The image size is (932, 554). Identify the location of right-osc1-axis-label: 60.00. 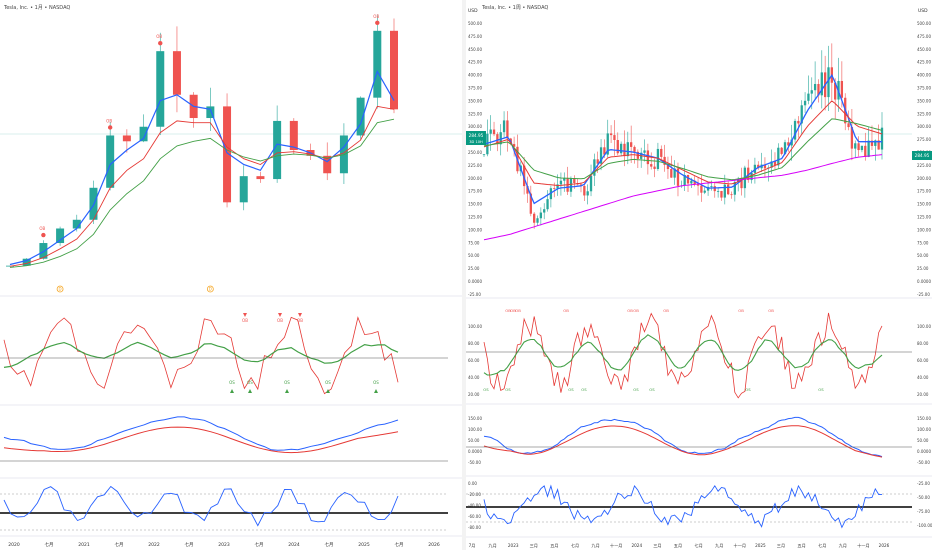
(923, 360).